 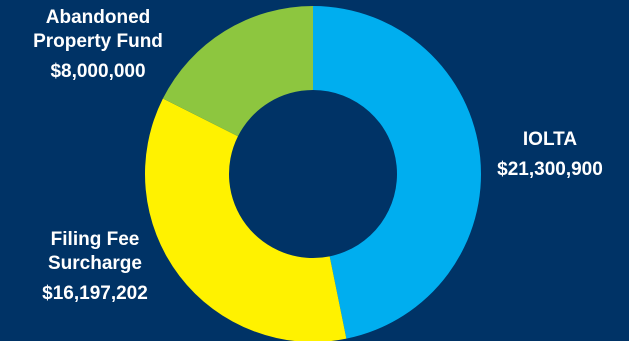 I want to click on slice-value-abandoned-property-fund: $8,000,000, so click(x=98, y=71).